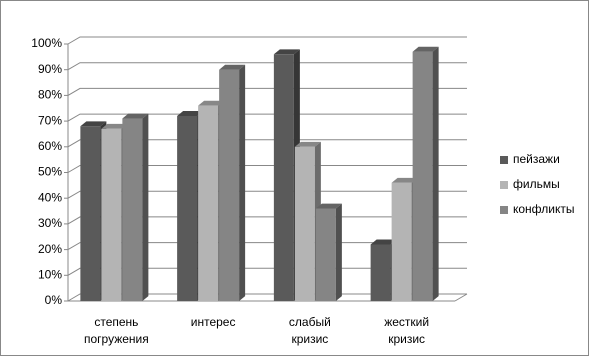 The width and height of the screenshot is (589, 356). What do you see at coordinates (50, 197) in the screenshot?
I see `y-tick-label: 40%` at bounding box center [50, 197].